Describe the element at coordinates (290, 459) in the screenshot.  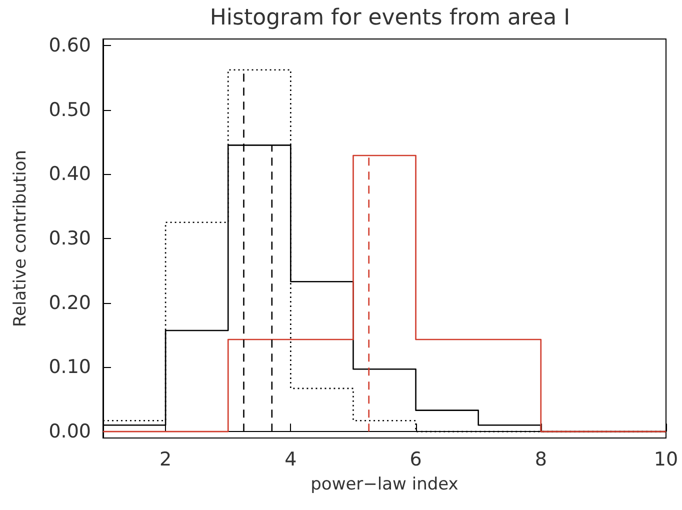
I see `x-tick-label: 4` at that location.